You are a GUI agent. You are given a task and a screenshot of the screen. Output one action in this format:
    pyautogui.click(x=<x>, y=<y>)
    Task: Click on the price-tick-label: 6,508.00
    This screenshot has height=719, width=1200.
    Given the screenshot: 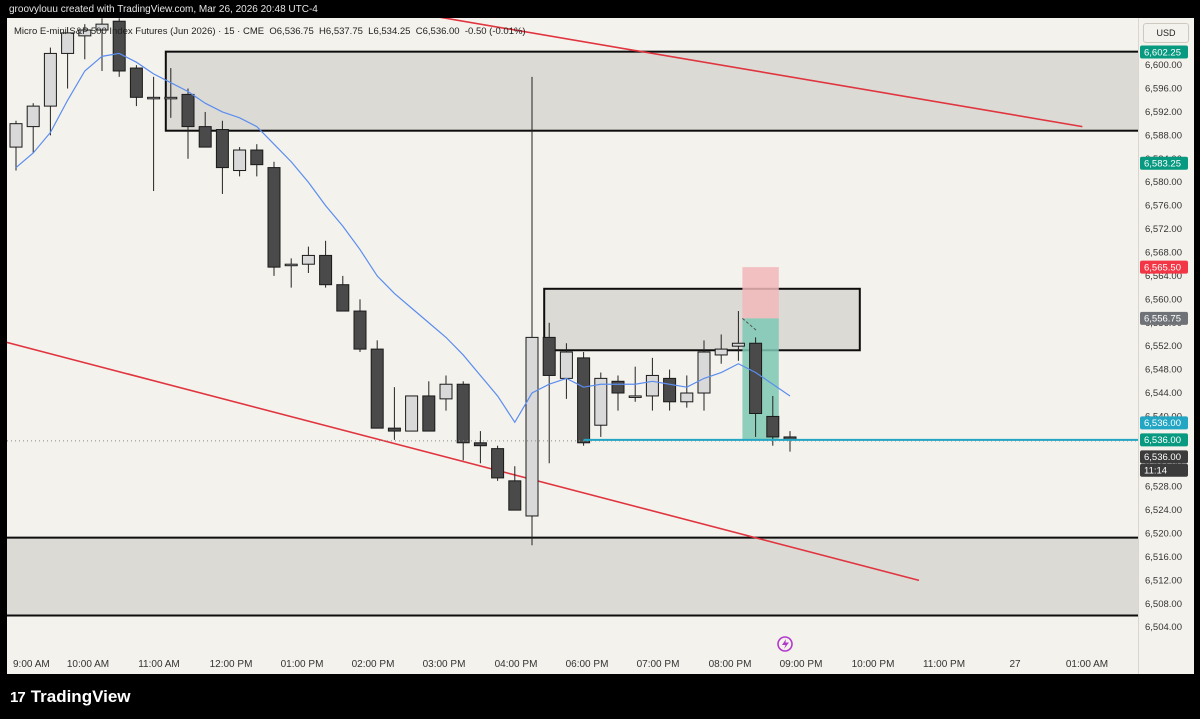 What is the action you would take?
    pyautogui.click(x=1163, y=604)
    